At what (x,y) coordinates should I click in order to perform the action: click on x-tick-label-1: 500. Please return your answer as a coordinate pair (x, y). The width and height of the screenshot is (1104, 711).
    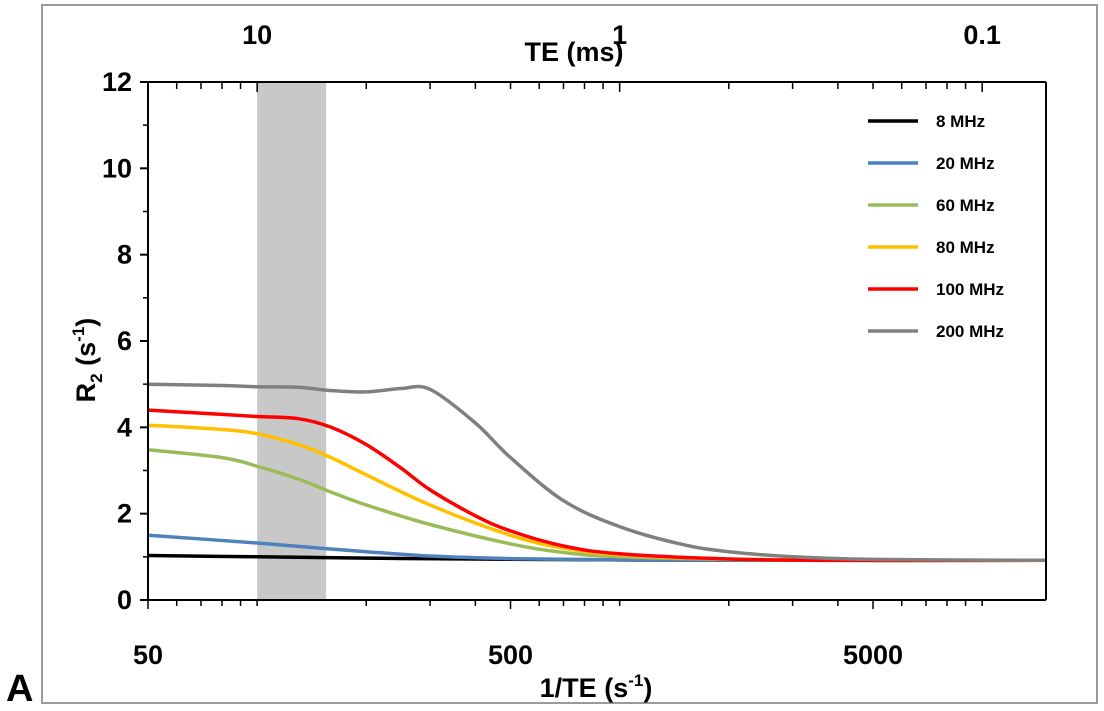
    Looking at the image, I should click on (510, 655).